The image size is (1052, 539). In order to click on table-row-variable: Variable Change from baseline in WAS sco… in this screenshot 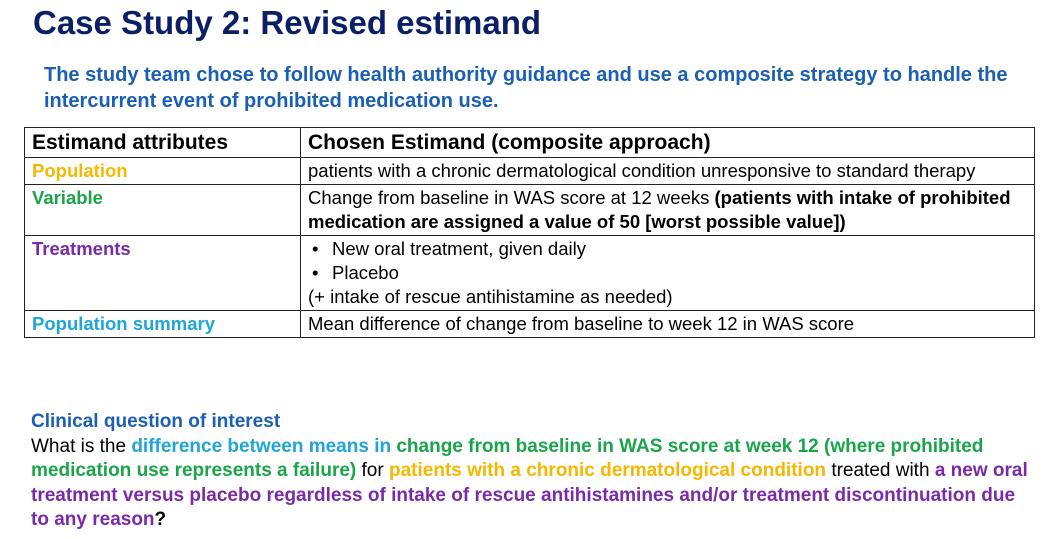, I will do `click(529, 210)`.